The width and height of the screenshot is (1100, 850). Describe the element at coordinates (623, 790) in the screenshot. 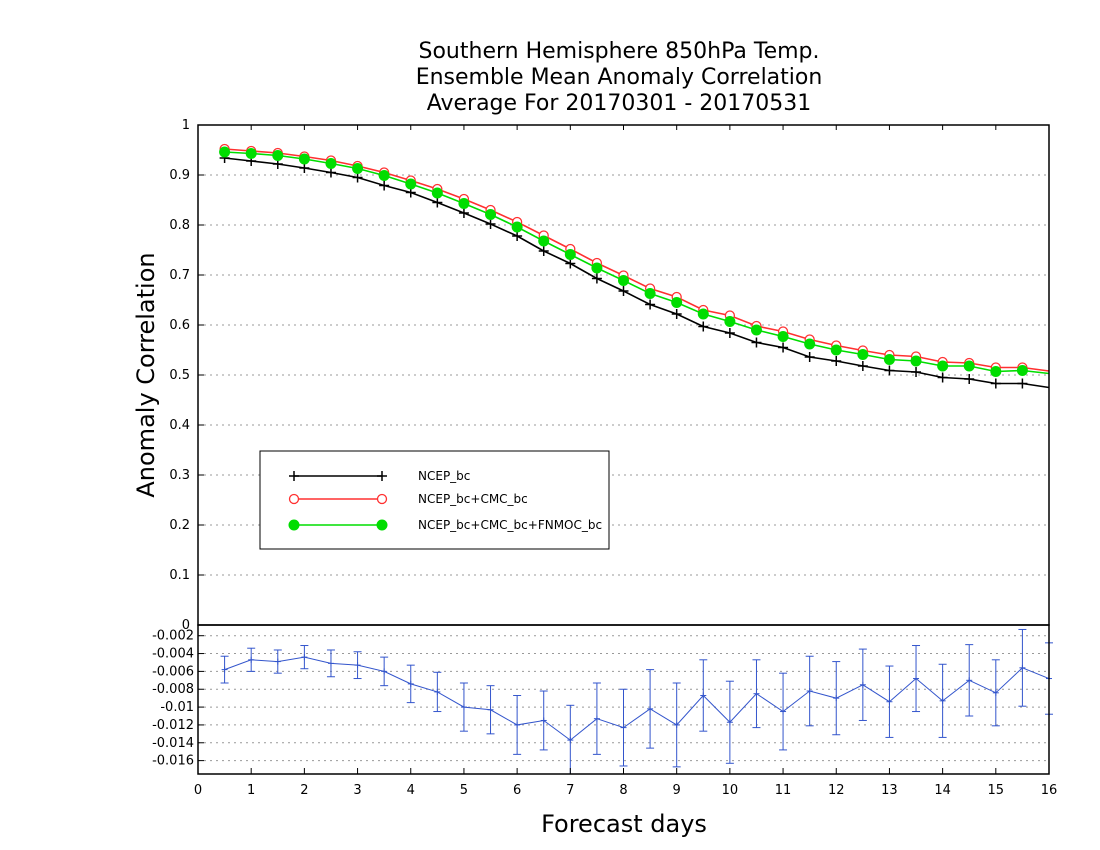

I see `x-tick-label: 8` at that location.